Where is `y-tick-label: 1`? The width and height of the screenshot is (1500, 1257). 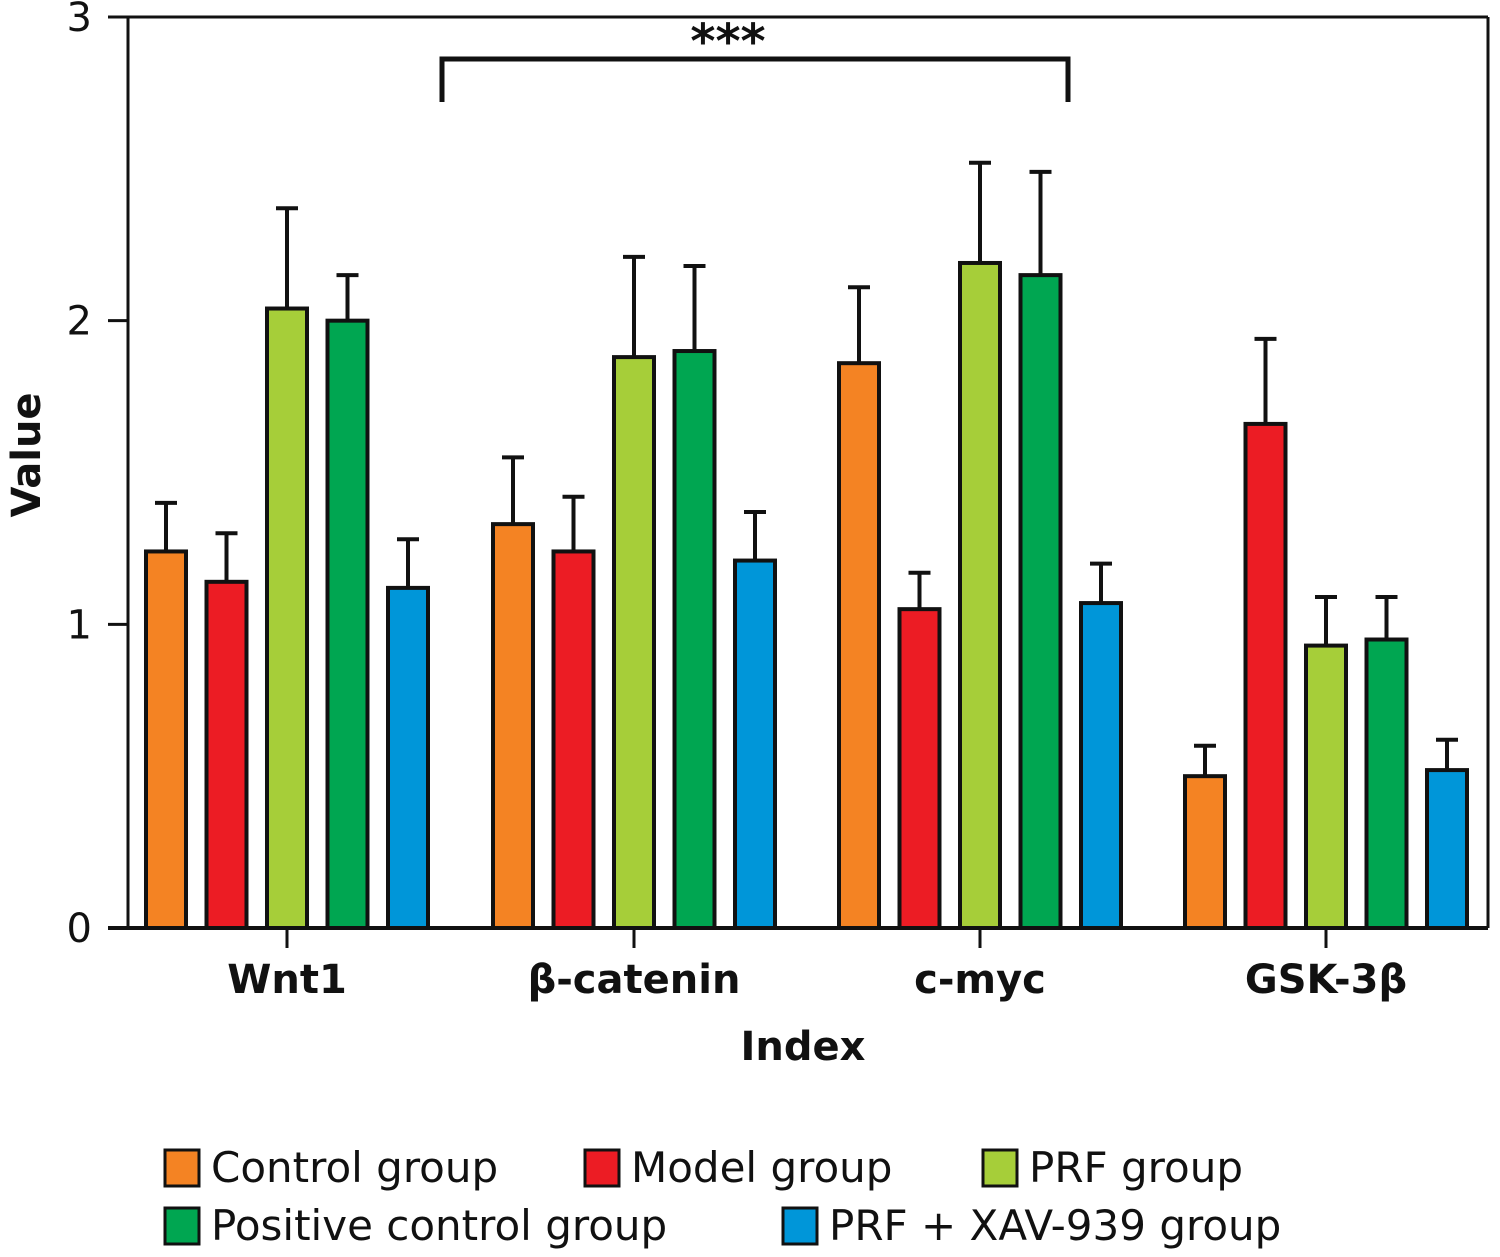 y-tick-label: 1 is located at coordinates (79, 625).